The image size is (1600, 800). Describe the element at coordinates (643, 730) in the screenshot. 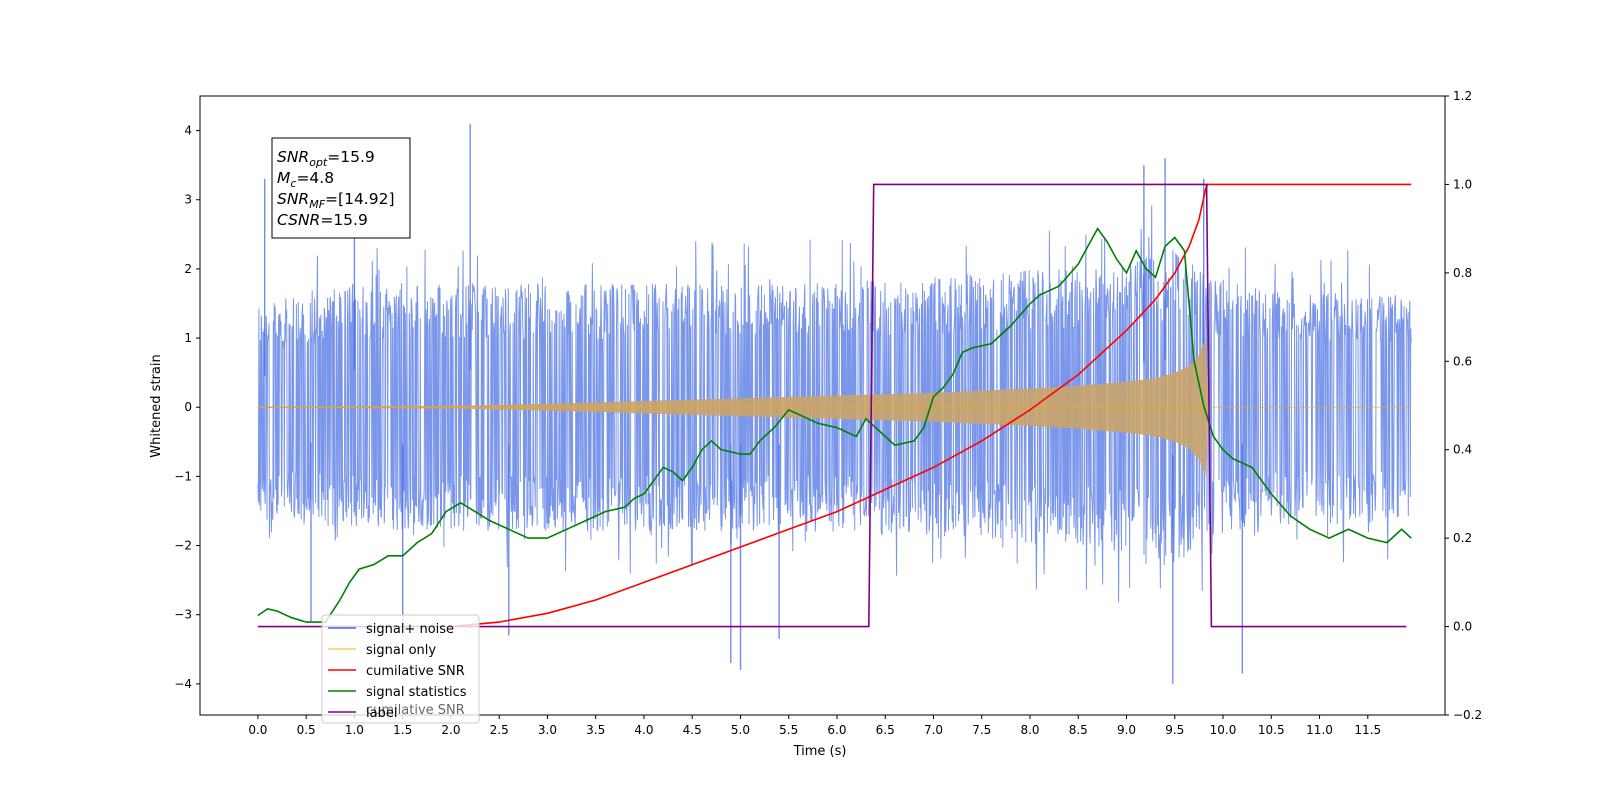

I see `x-tick-label: 4.0` at that location.